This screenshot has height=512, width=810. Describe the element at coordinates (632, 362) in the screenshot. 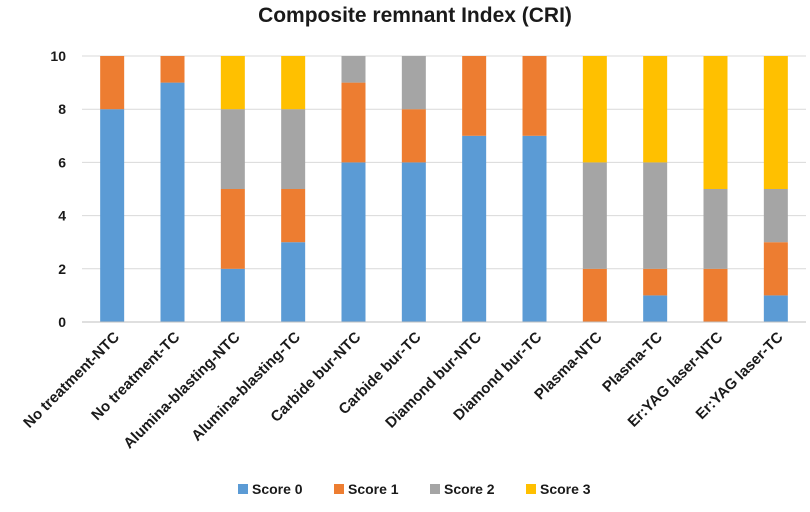

I see `x-tick-label: Plasma-TC` at that location.